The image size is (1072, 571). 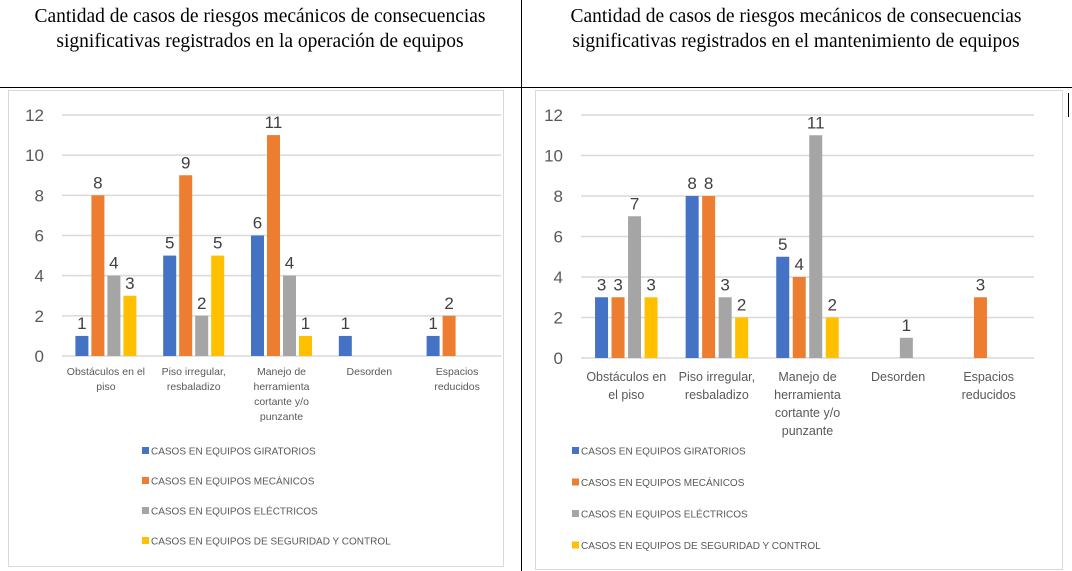 What do you see at coordinates (898, 377) in the screenshot?
I see `x-category-label: Desorden` at bounding box center [898, 377].